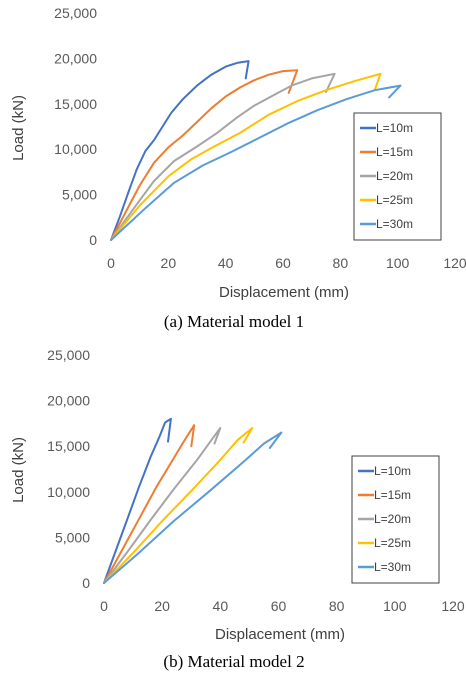  What do you see at coordinates (234, 321) in the screenshot?
I see `chart-caption: (a) Material model 1` at bounding box center [234, 321].